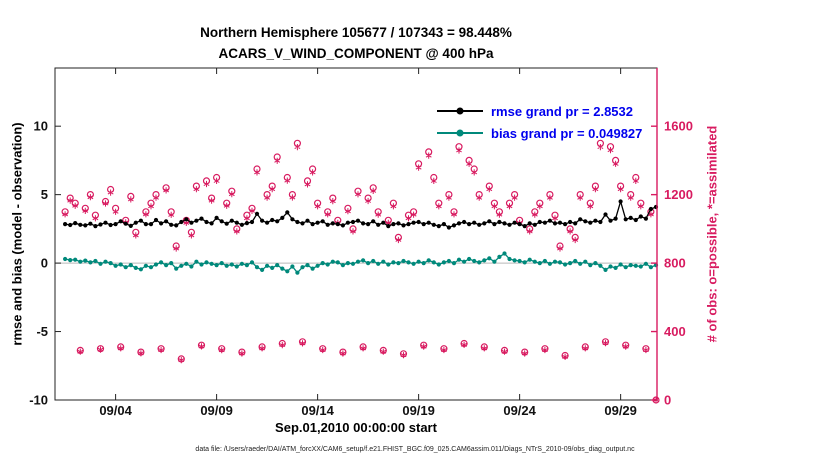  I want to click on rmse-line-swatch, so click(460, 111).